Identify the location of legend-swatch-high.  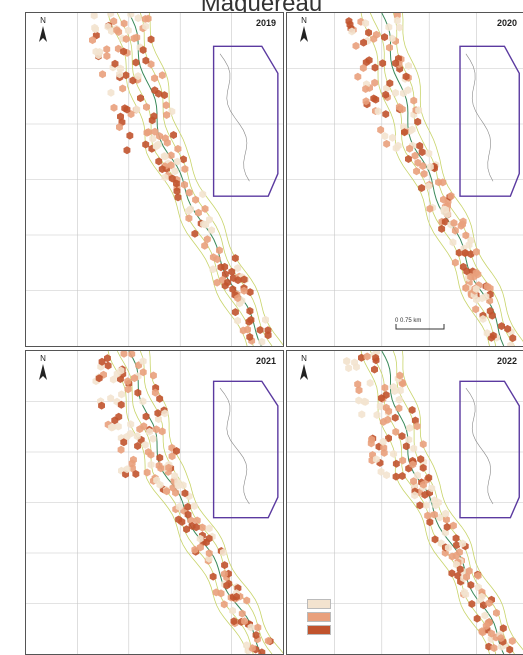
(319, 630).